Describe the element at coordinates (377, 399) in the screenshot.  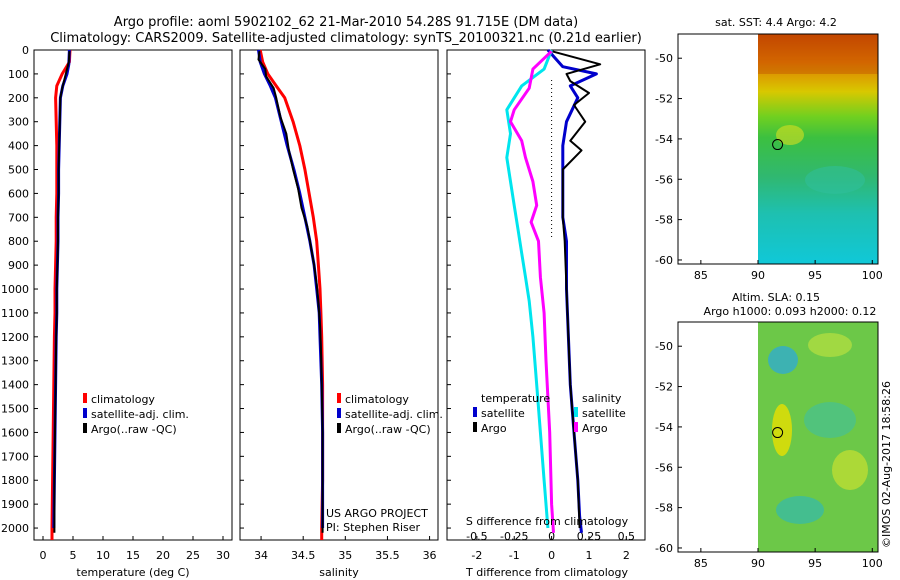
I see `legend-label: climatology` at that location.